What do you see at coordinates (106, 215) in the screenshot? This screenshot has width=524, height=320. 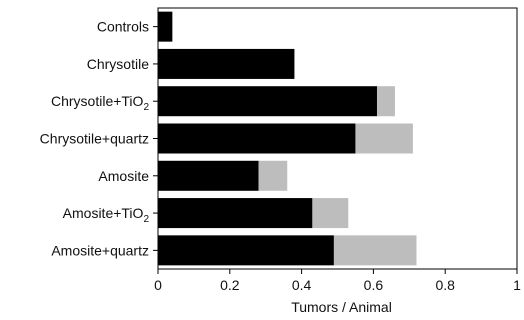 I see `category-label: Amosite+TiO2` at bounding box center [106, 215].